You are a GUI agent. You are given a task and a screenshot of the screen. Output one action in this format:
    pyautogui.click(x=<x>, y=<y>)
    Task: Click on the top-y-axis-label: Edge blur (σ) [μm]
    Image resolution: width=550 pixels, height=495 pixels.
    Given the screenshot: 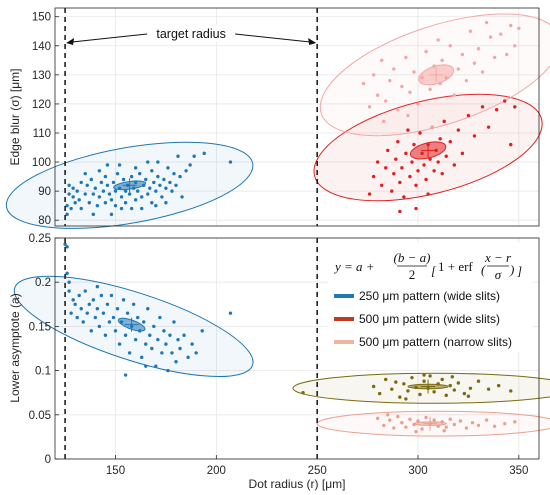 What is the action you would take?
    pyautogui.click(x=15, y=116)
    